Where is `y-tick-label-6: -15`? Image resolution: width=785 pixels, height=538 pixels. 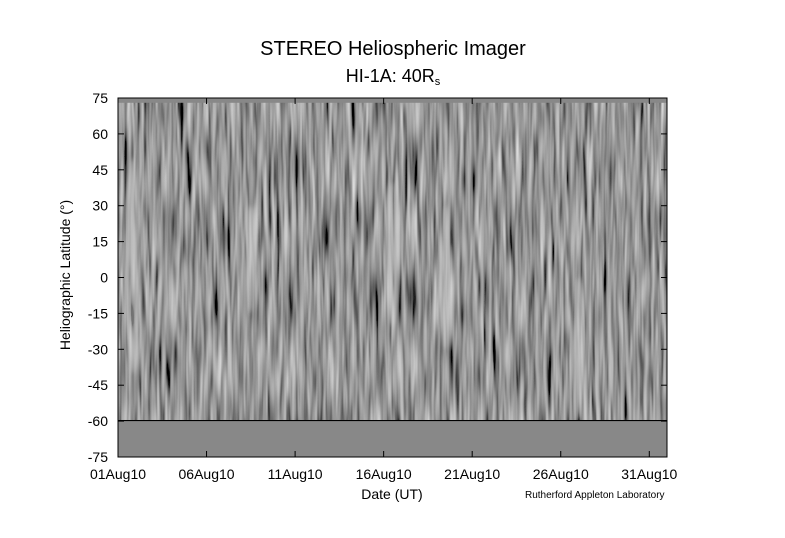
y-tick-label-6: -15 is located at coordinates (98, 313).